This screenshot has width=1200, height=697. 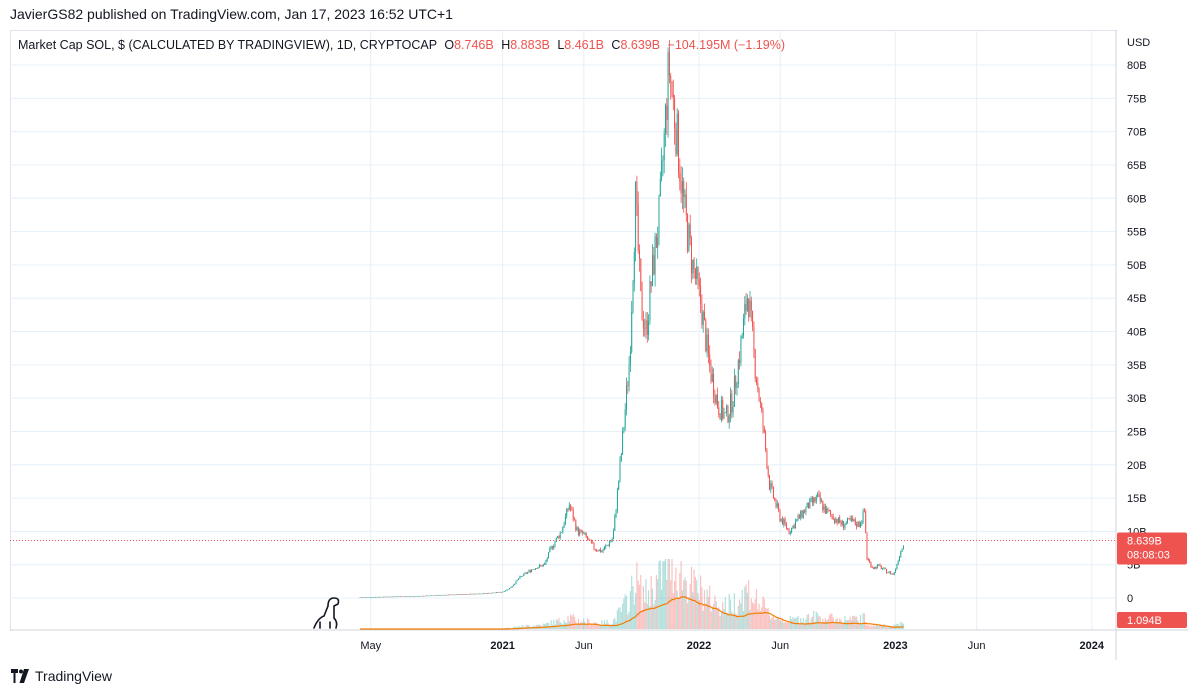 What do you see at coordinates (326, 613) in the screenshot?
I see `dinosaur-icon` at bounding box center [326, 613].